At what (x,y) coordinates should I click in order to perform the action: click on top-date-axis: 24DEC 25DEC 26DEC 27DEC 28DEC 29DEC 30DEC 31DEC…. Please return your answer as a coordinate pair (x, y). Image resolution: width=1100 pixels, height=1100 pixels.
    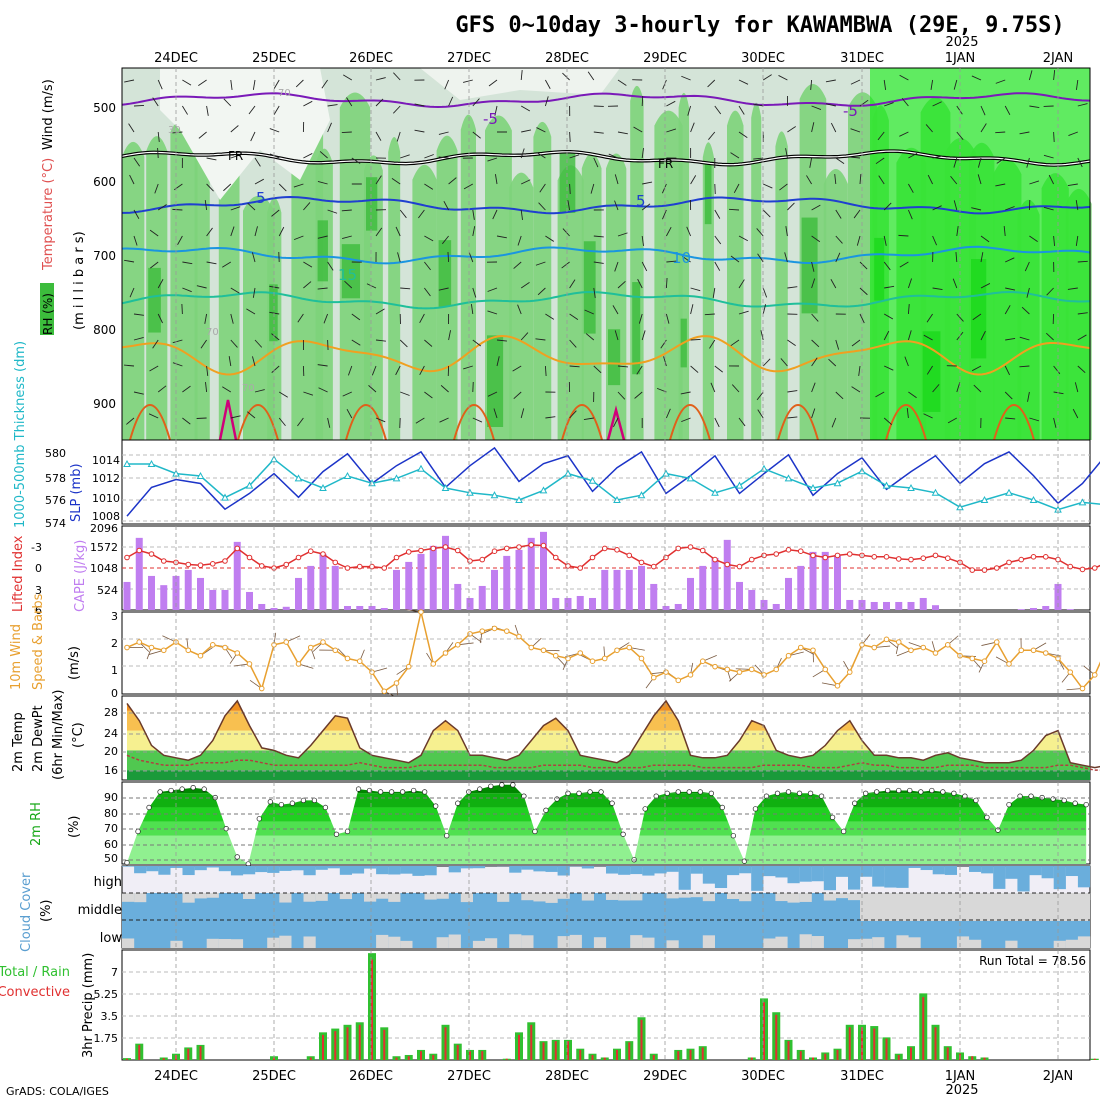
    Looking at the image, I should click on (613, 58).